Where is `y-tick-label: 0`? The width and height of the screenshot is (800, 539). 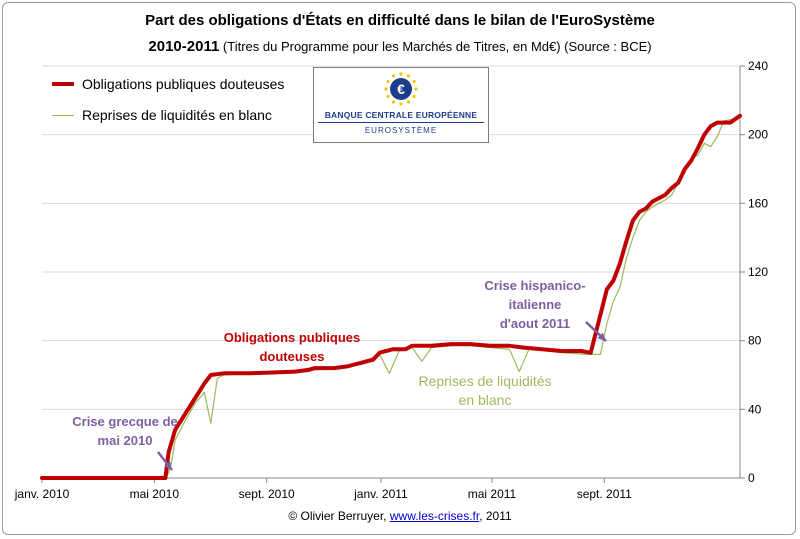
y-tick-label: 0 is located at coordinates (751, 478).